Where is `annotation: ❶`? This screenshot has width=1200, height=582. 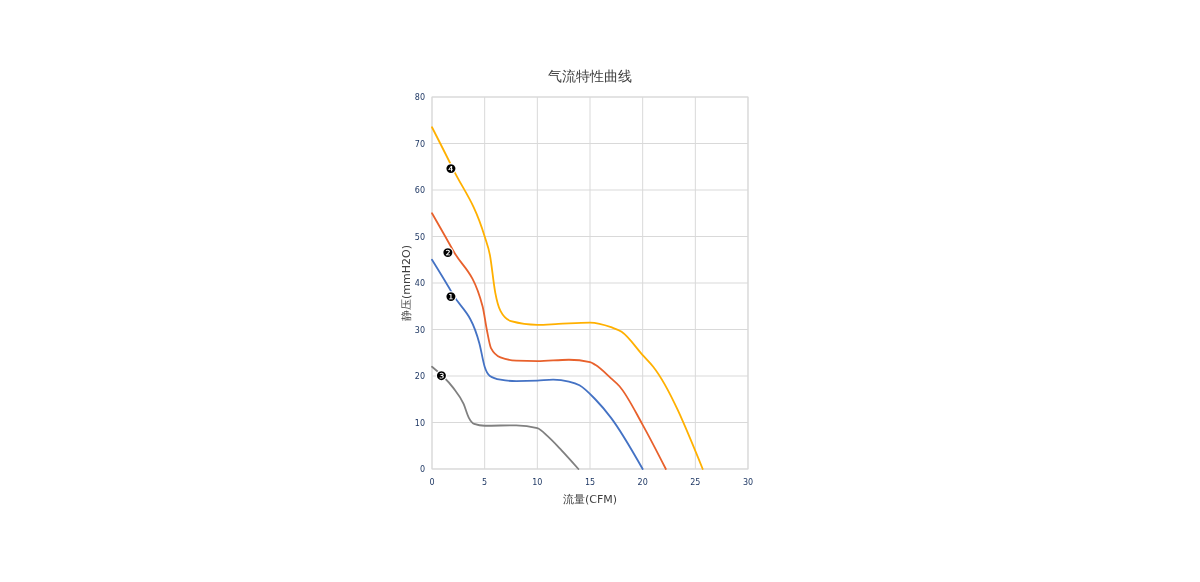
annotation: ❶ is located at coordinates (451, 296).